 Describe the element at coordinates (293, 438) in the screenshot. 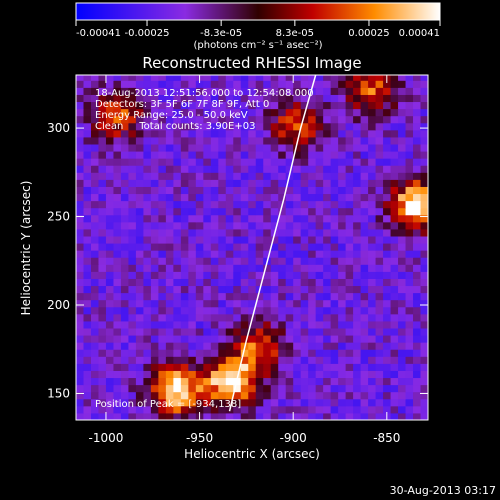

I see `x-tick-label: -900` at that location.